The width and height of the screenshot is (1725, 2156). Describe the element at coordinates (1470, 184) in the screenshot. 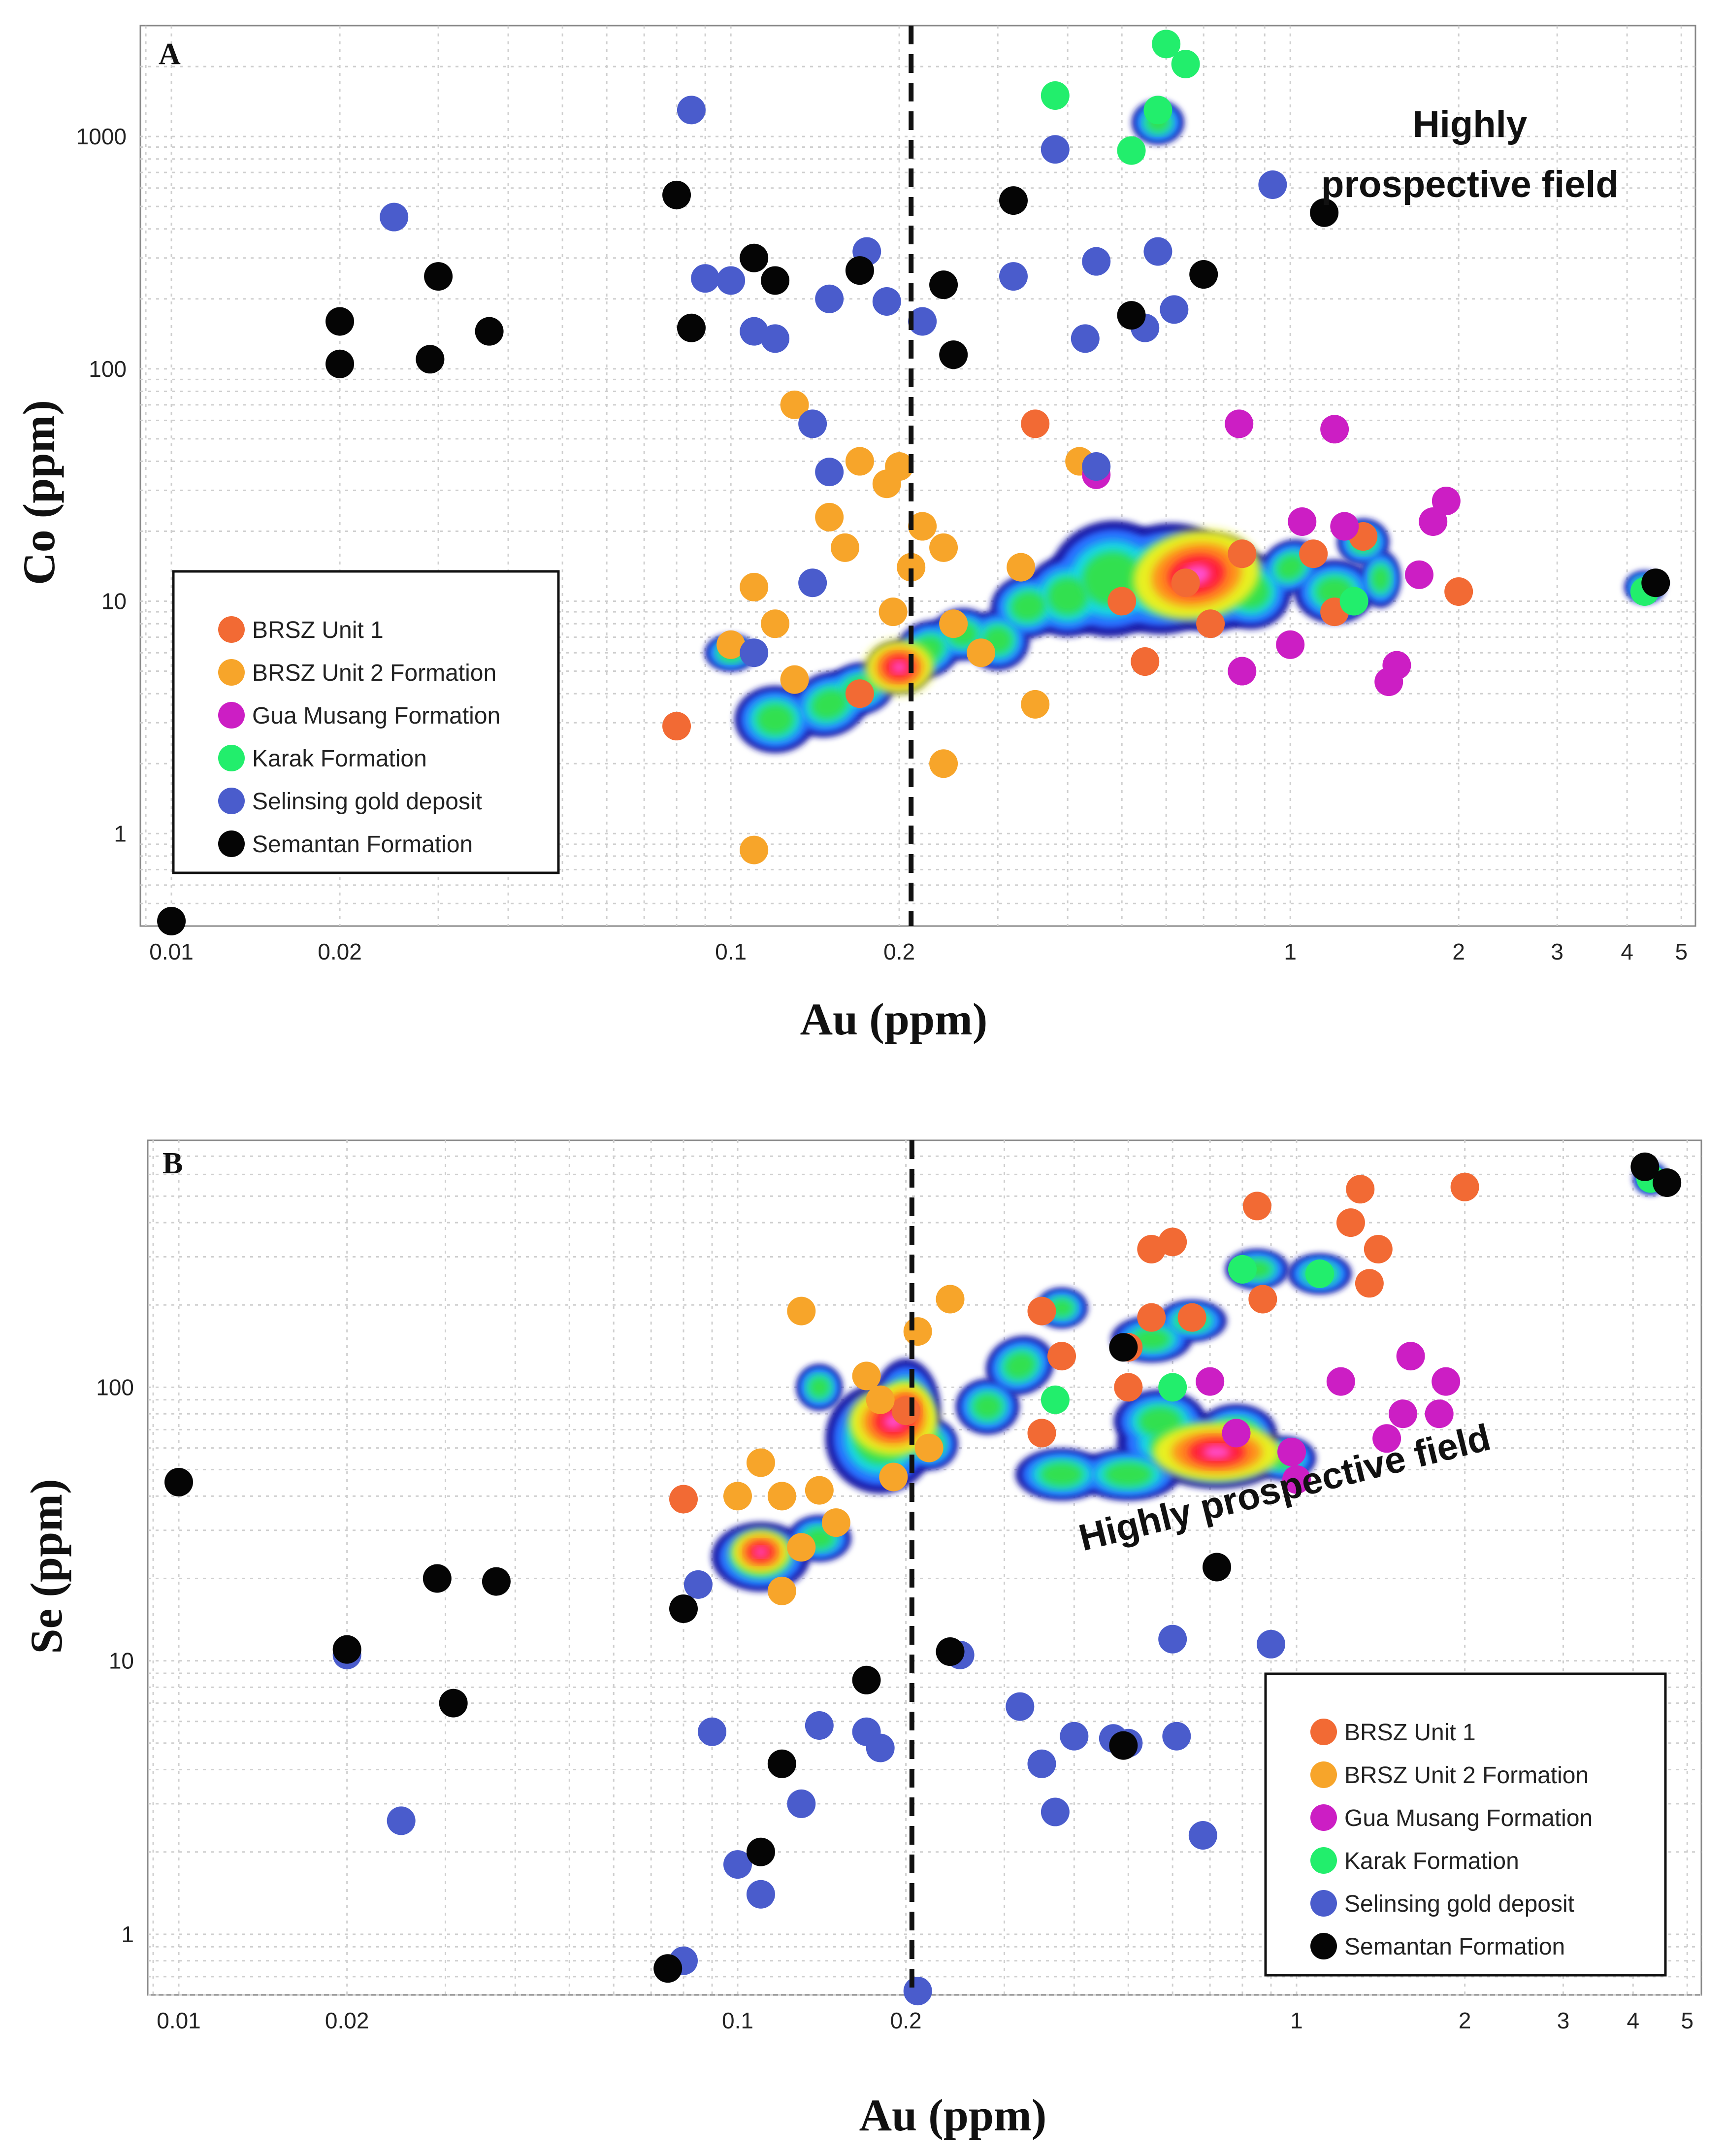

I see `panel-a-annotation-line2: prospective field` at that location.